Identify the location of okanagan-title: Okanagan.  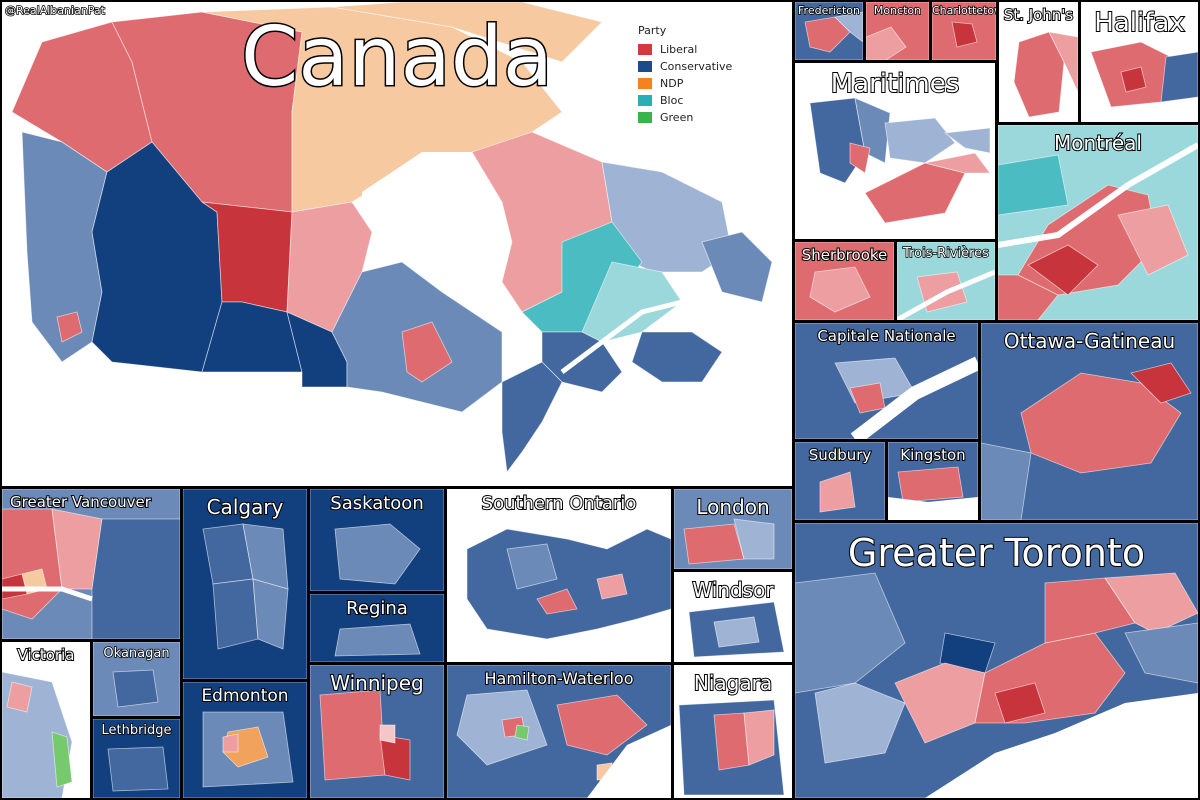
(137, 653).